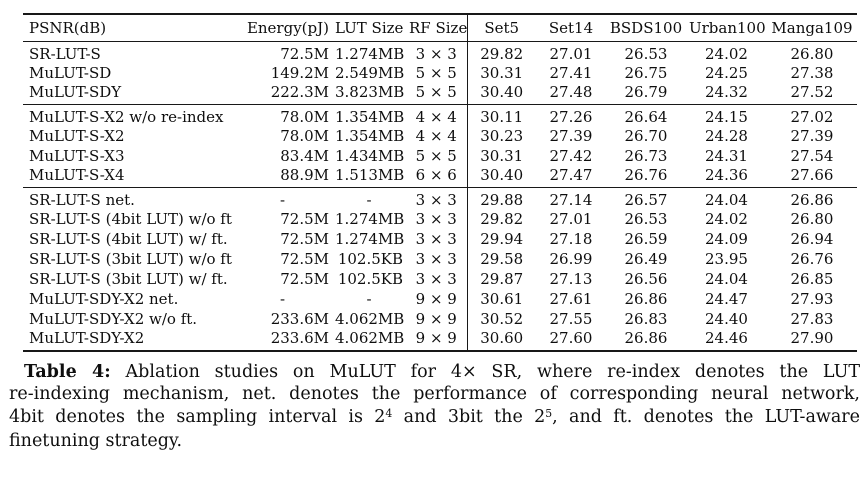  I want to click on caption-label: Table 4:, so click(67, 371).